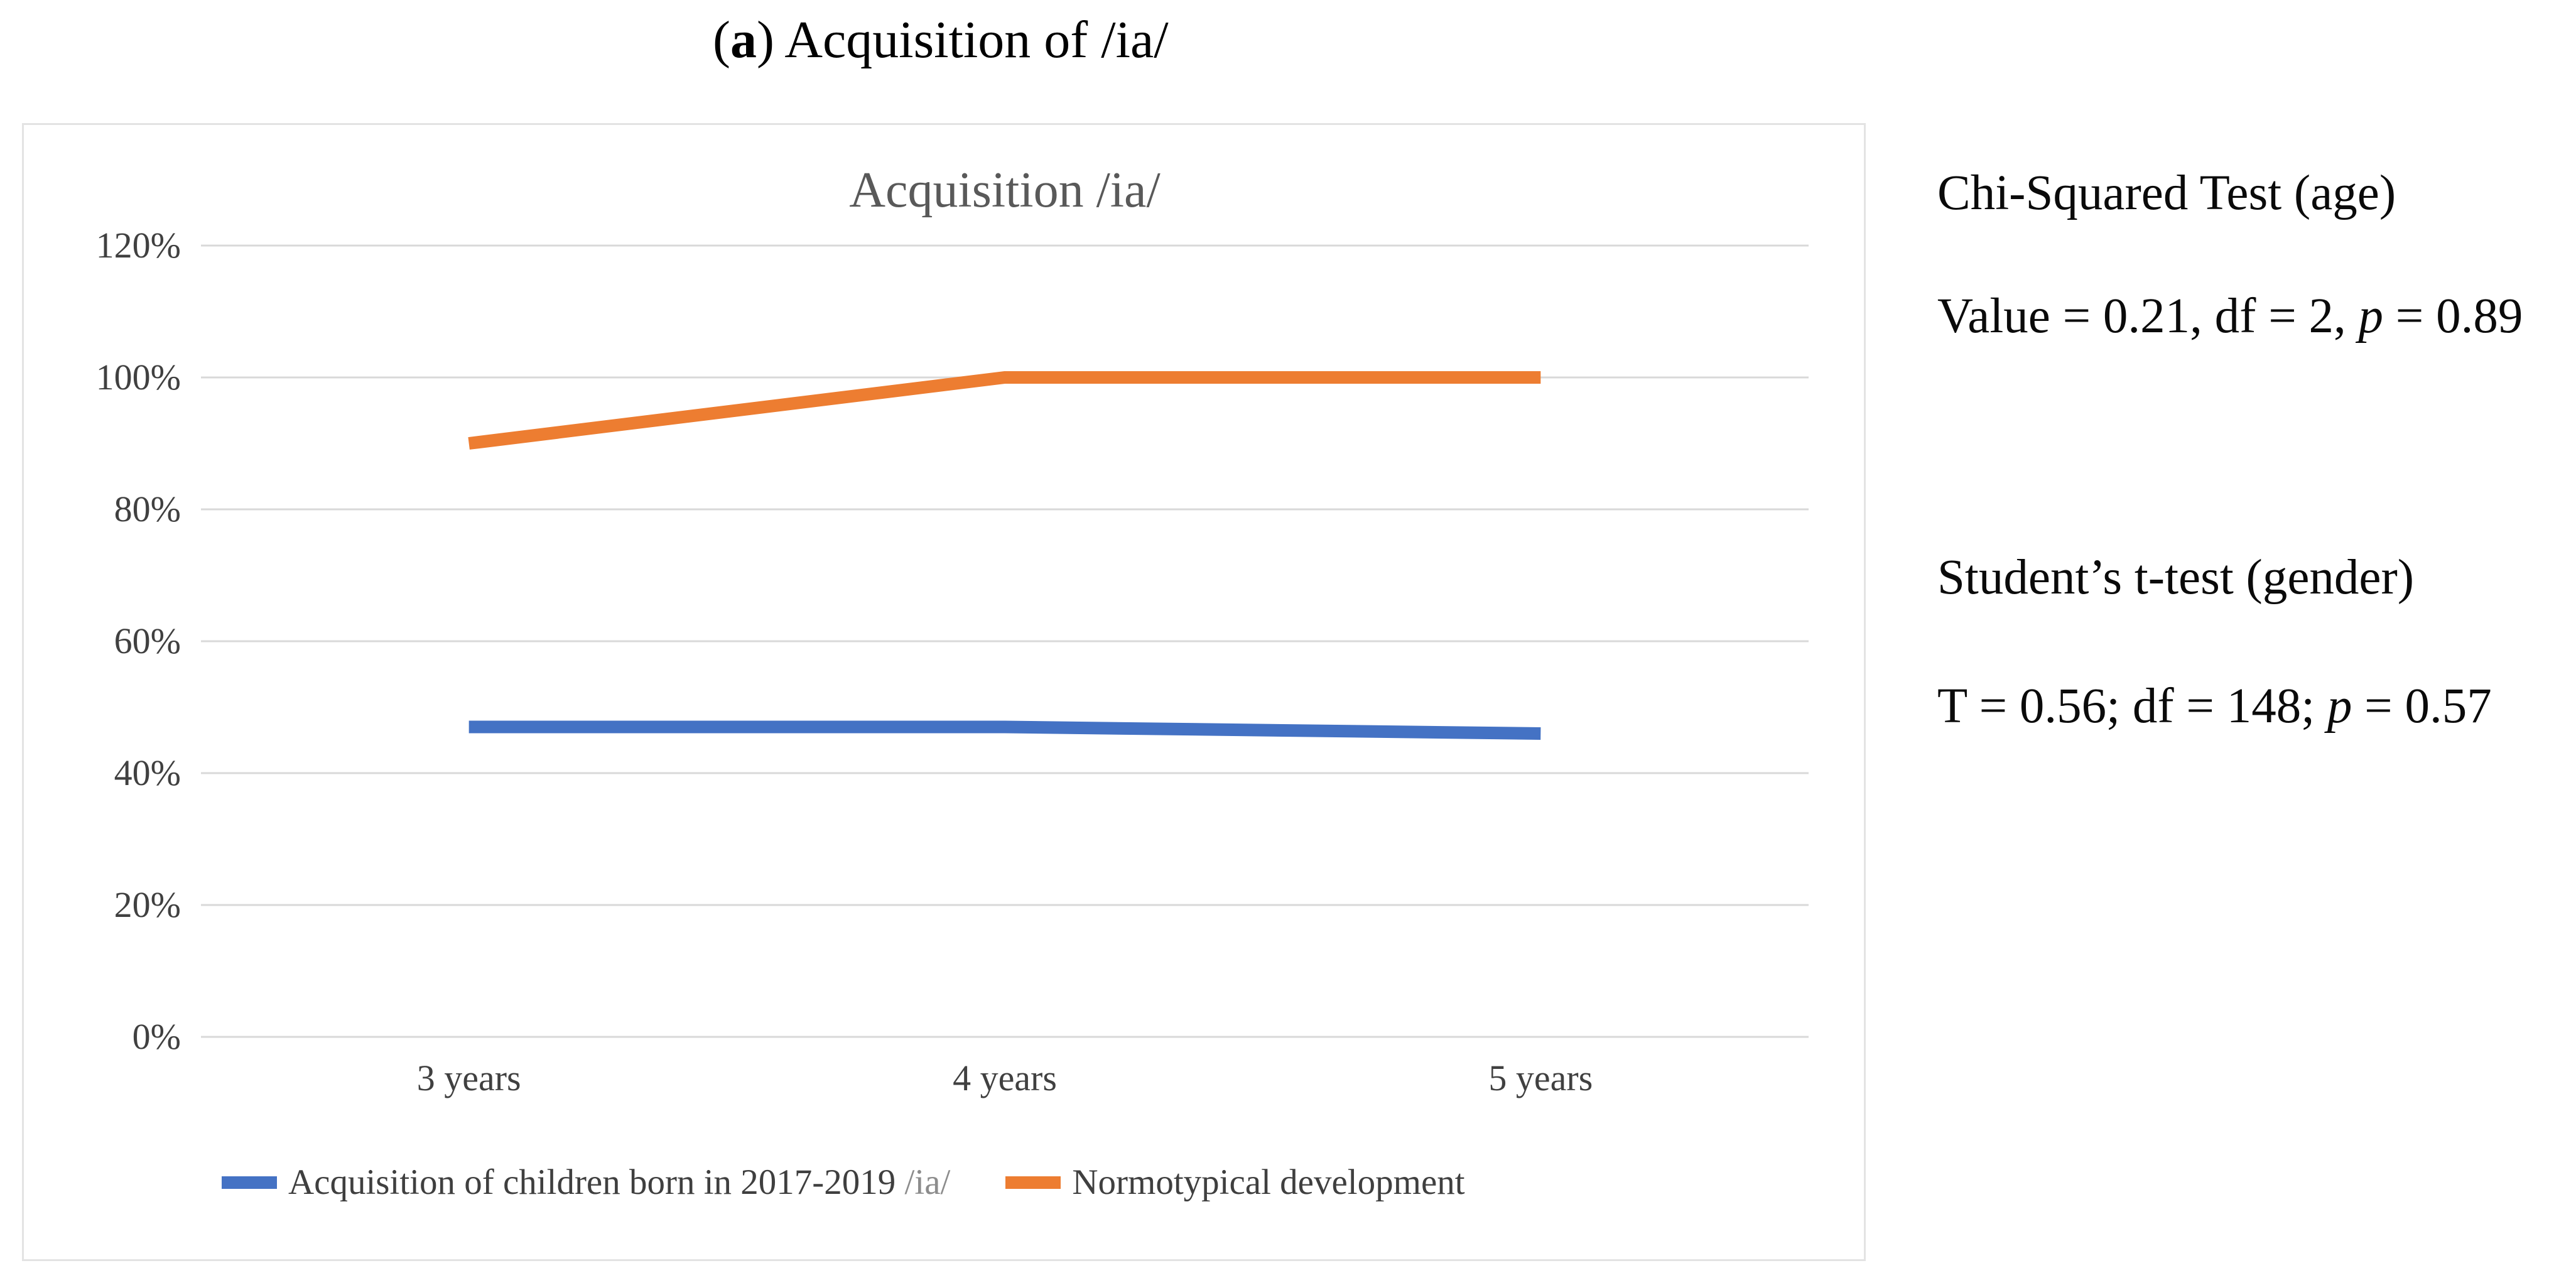 This screenshot has height=1268, width=2576. What do you see at coordinates (148, 772) in the screenshot?
I see `y-axis-tick-label: 40%` at bounding box center [148, 772].